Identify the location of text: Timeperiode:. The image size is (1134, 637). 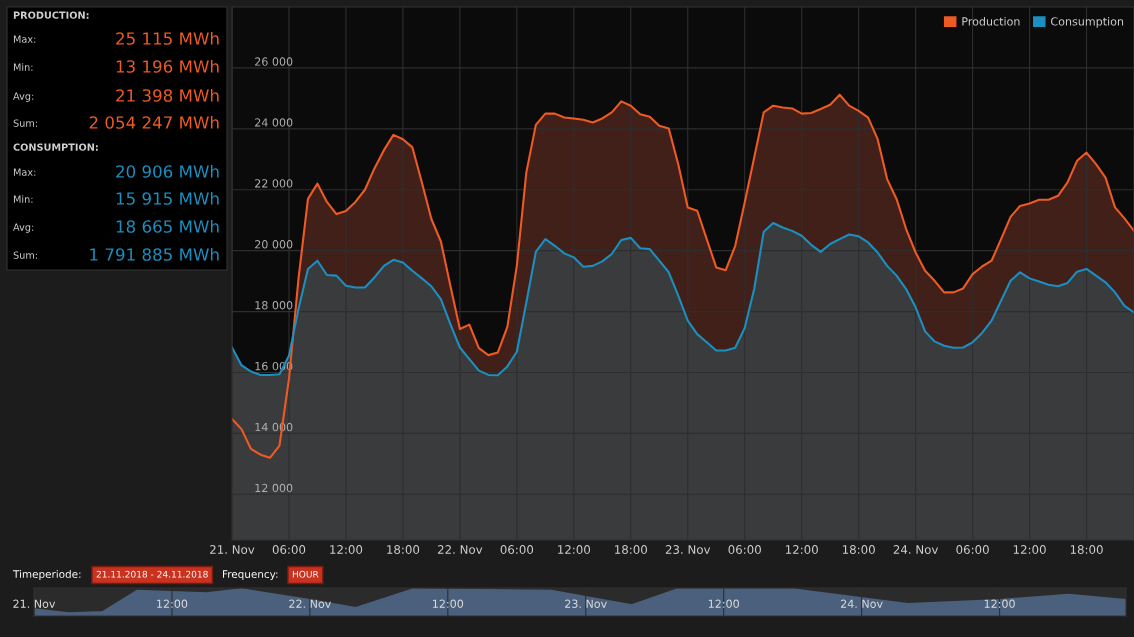
(46, 575).